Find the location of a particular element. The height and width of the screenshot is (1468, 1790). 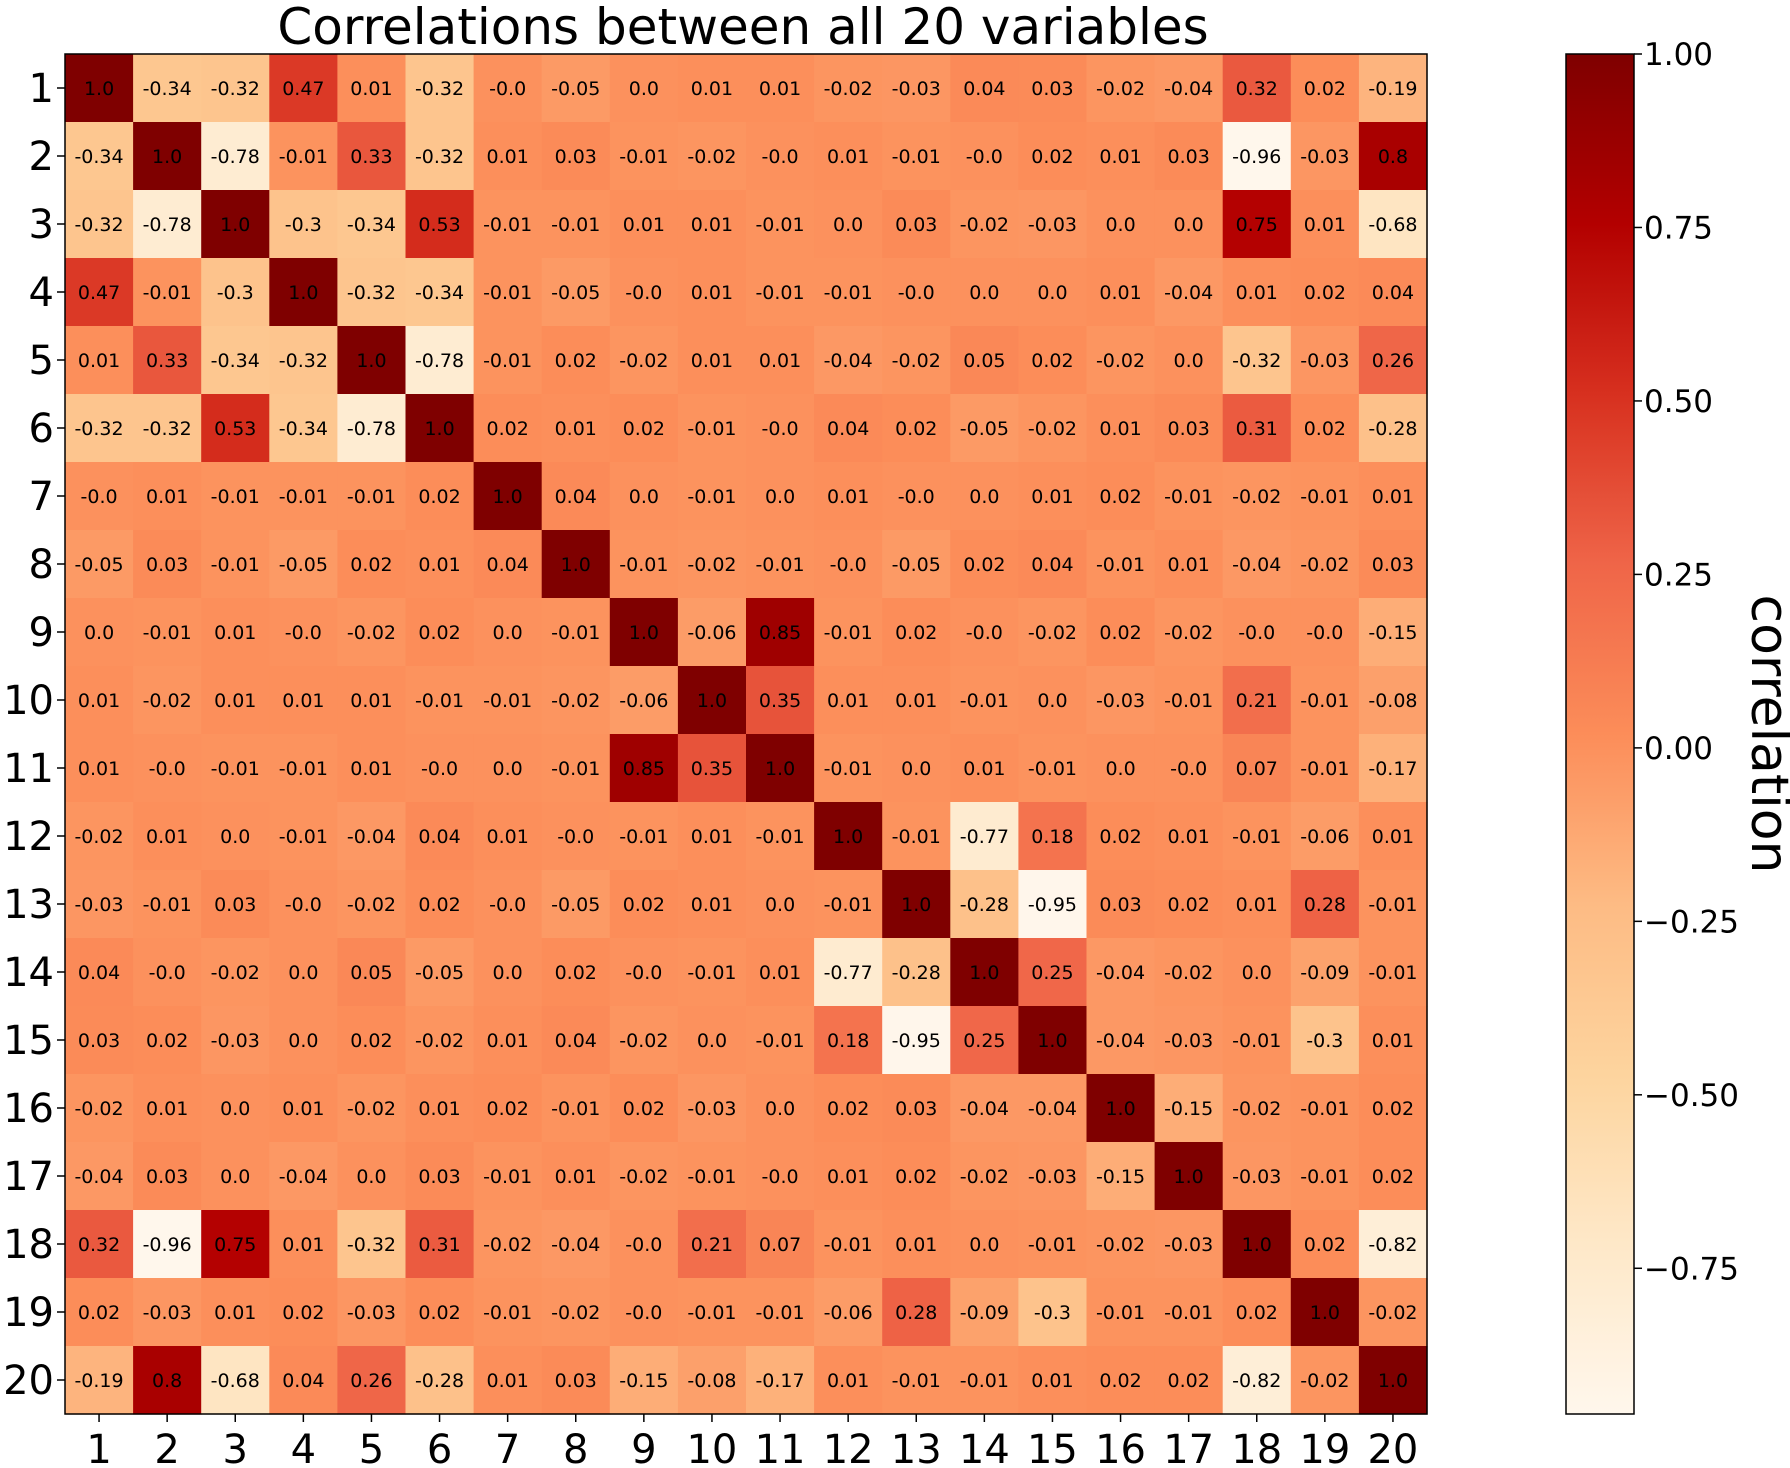

heatmap-cell-r12-c6 is located at coordinates (440, 836).